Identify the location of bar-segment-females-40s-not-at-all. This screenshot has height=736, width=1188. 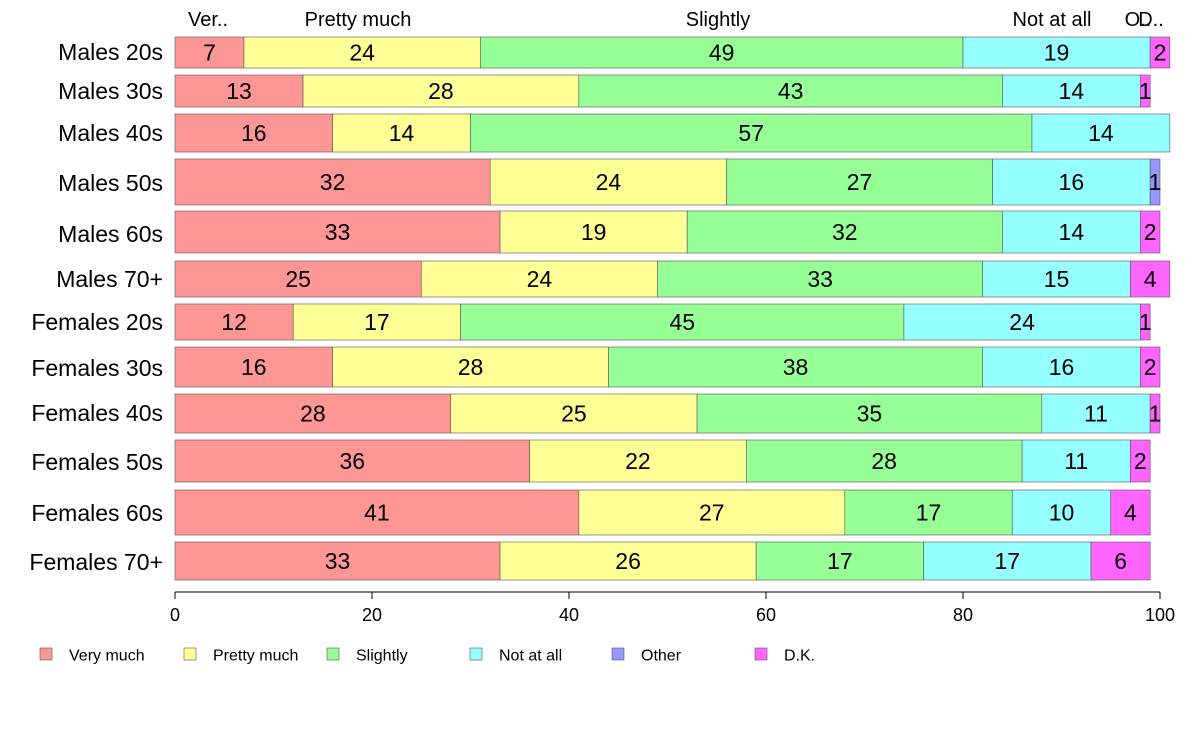
(1096, 413).